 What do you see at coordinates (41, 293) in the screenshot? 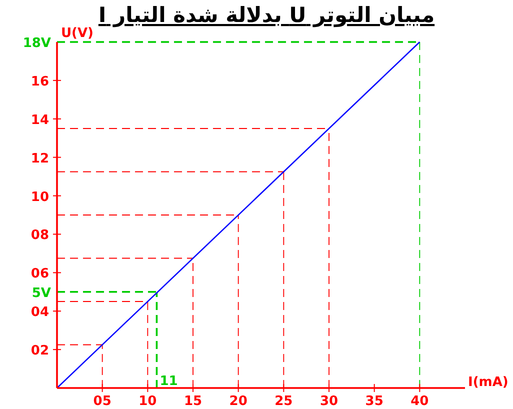
I see `ref-line-label: 5V` at bounding box center [41, 293].